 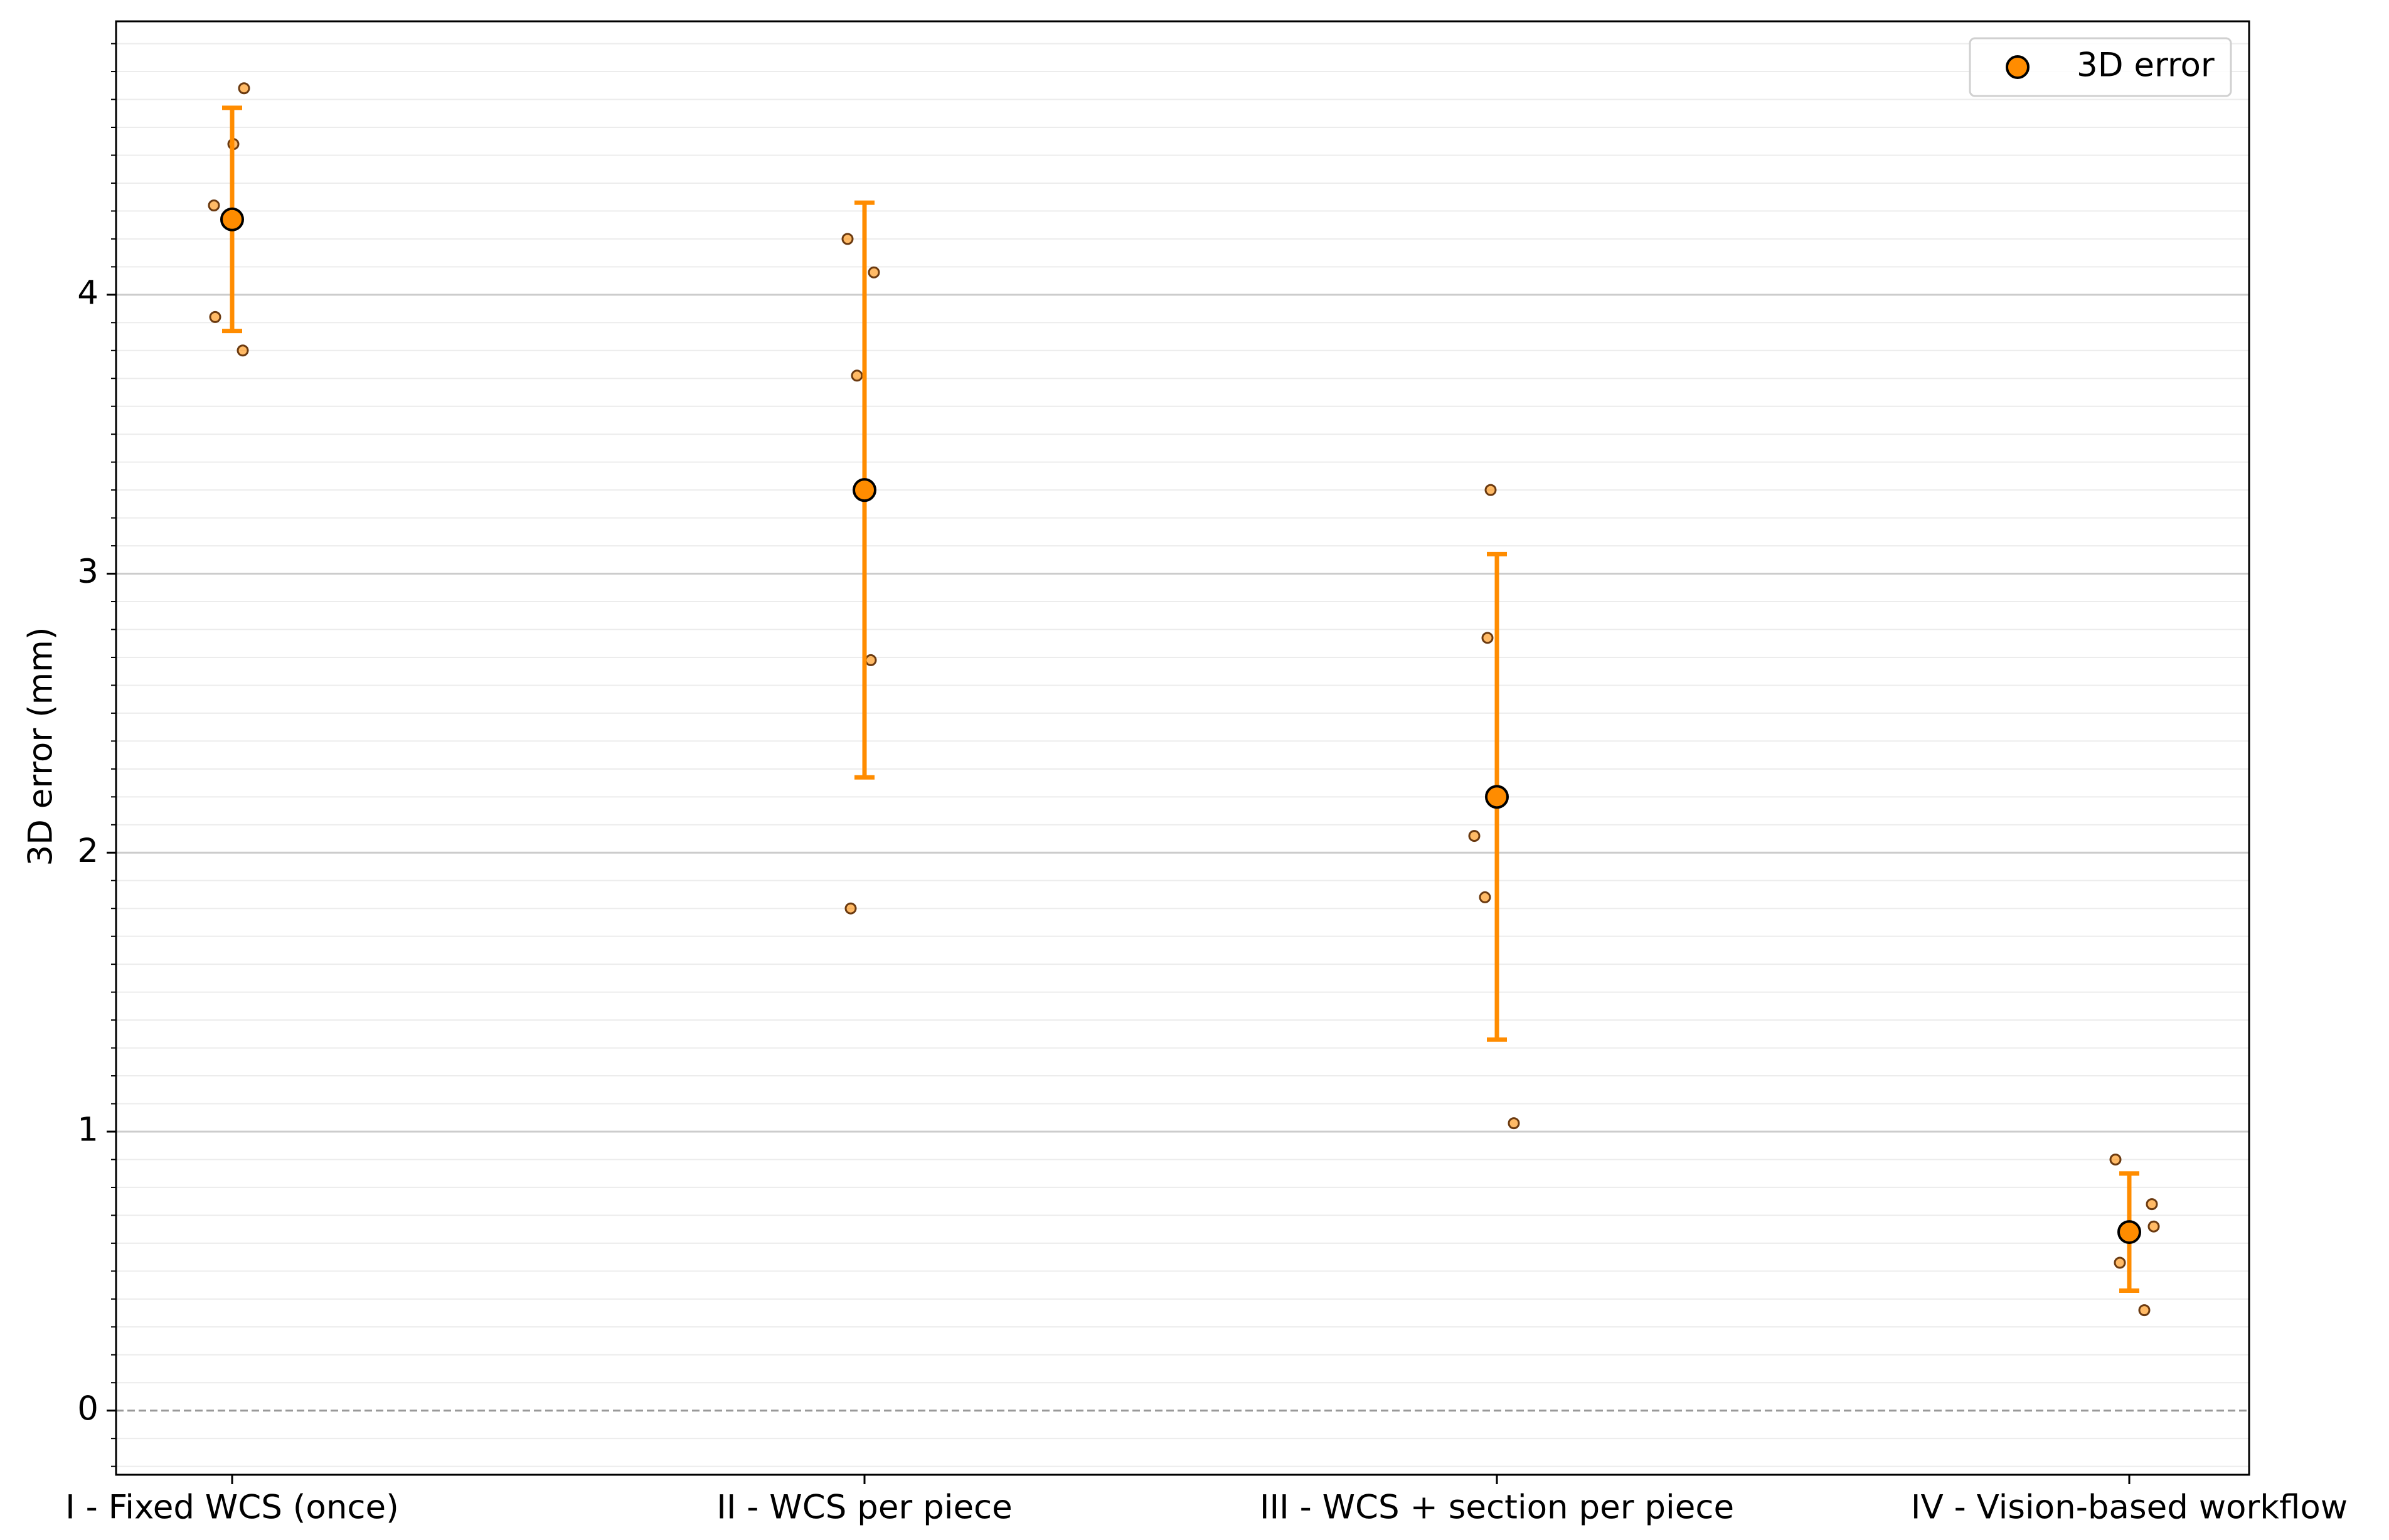 What do you see at coordinates (87, 292) in the screenshot?
I see `y-tick-label: 4` at bounding box center [87, 292].